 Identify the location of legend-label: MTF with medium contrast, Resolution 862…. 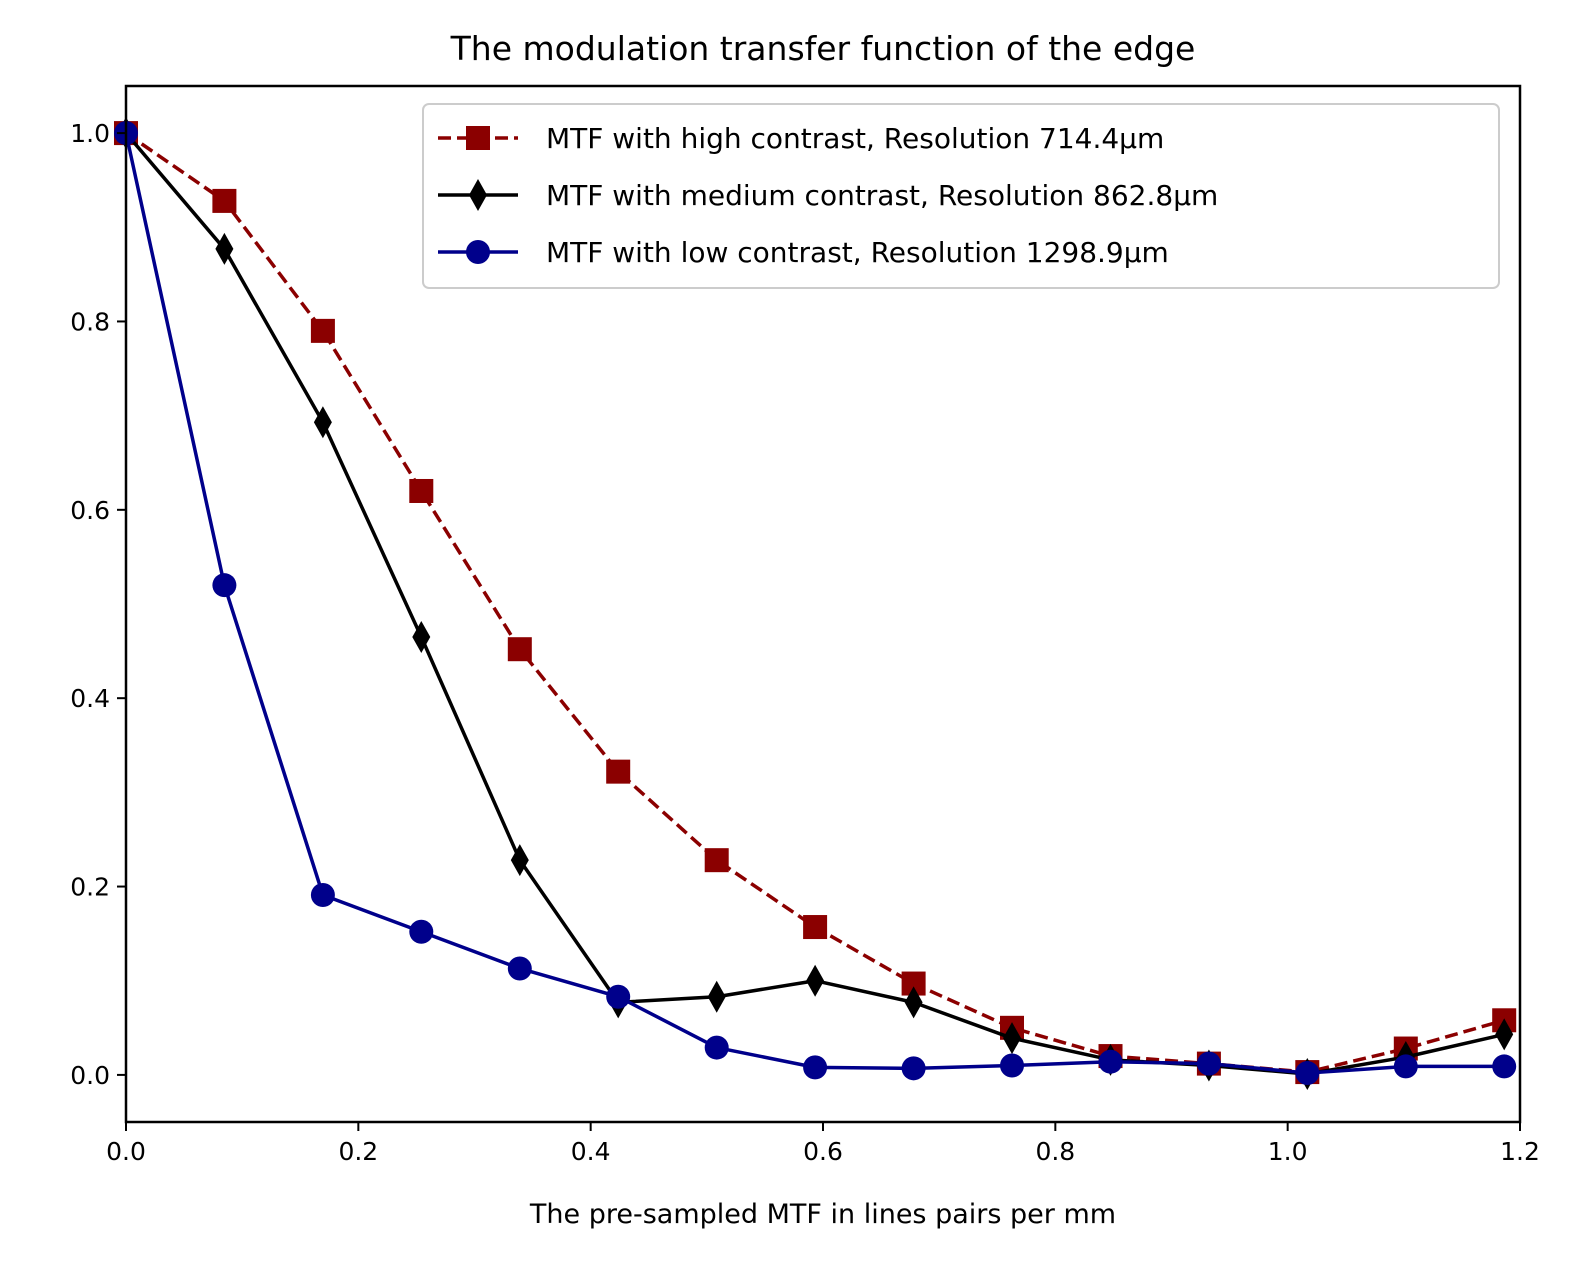
(882, 195).